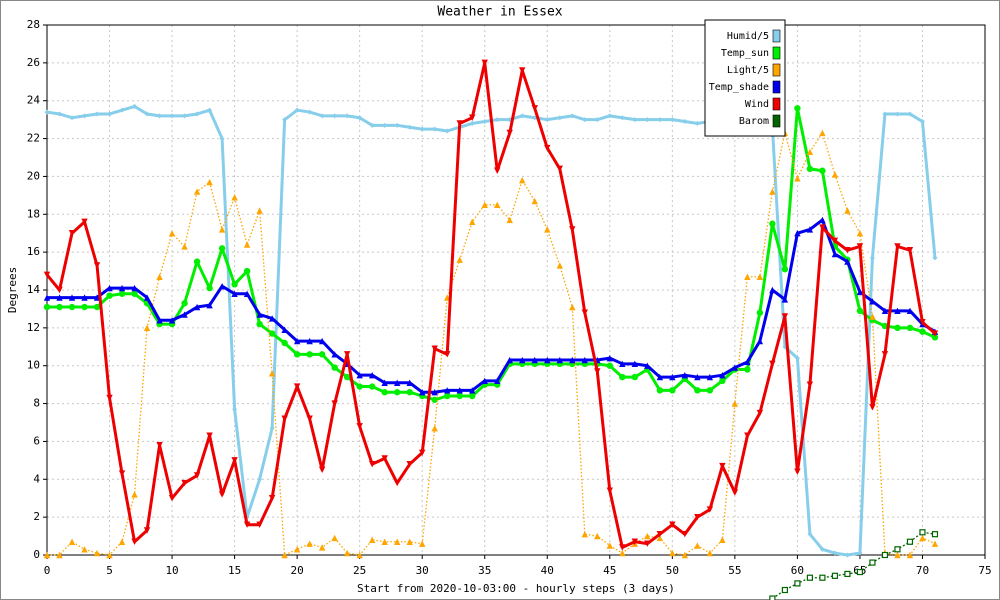 The width and height of the screenshot is (1000, 600). What do you see at coordinates (739, 87) in the screenshot?
I see `legend-label: Temp_shade` at bounding box center [739, 87].